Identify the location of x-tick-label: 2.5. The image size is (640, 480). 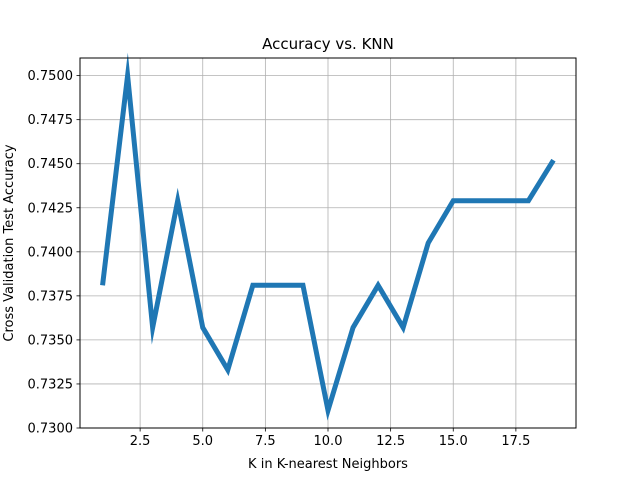
(140, 441).